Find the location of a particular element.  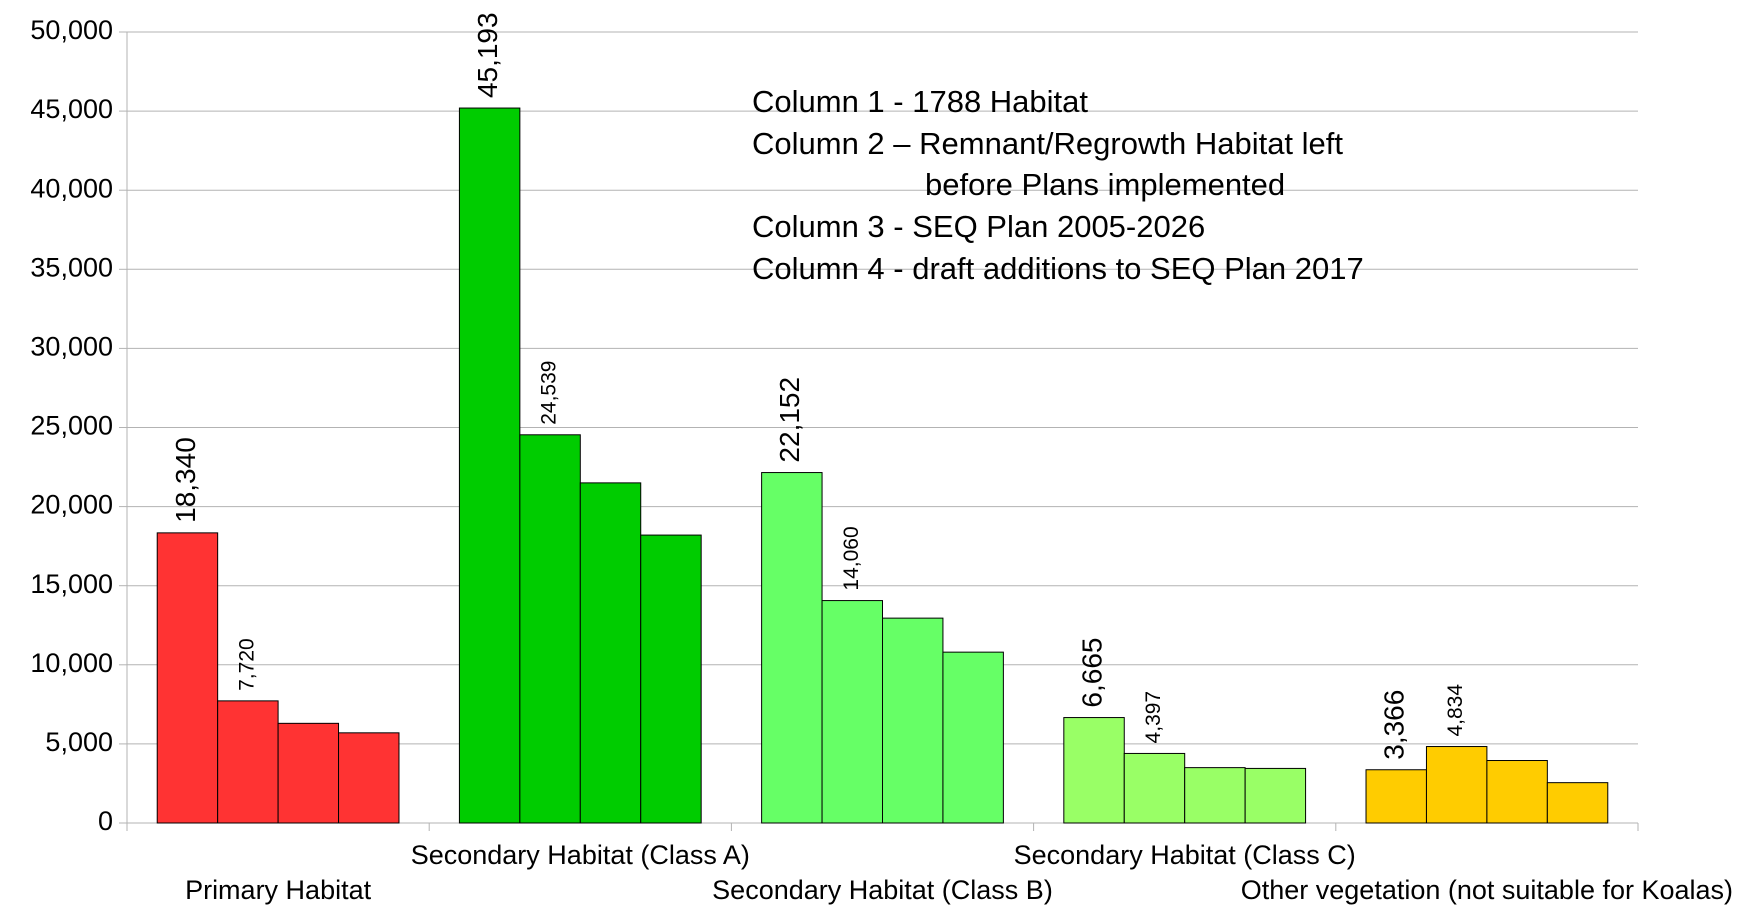

y-tick-label: 20,000 is located at coordinates (71, 505).